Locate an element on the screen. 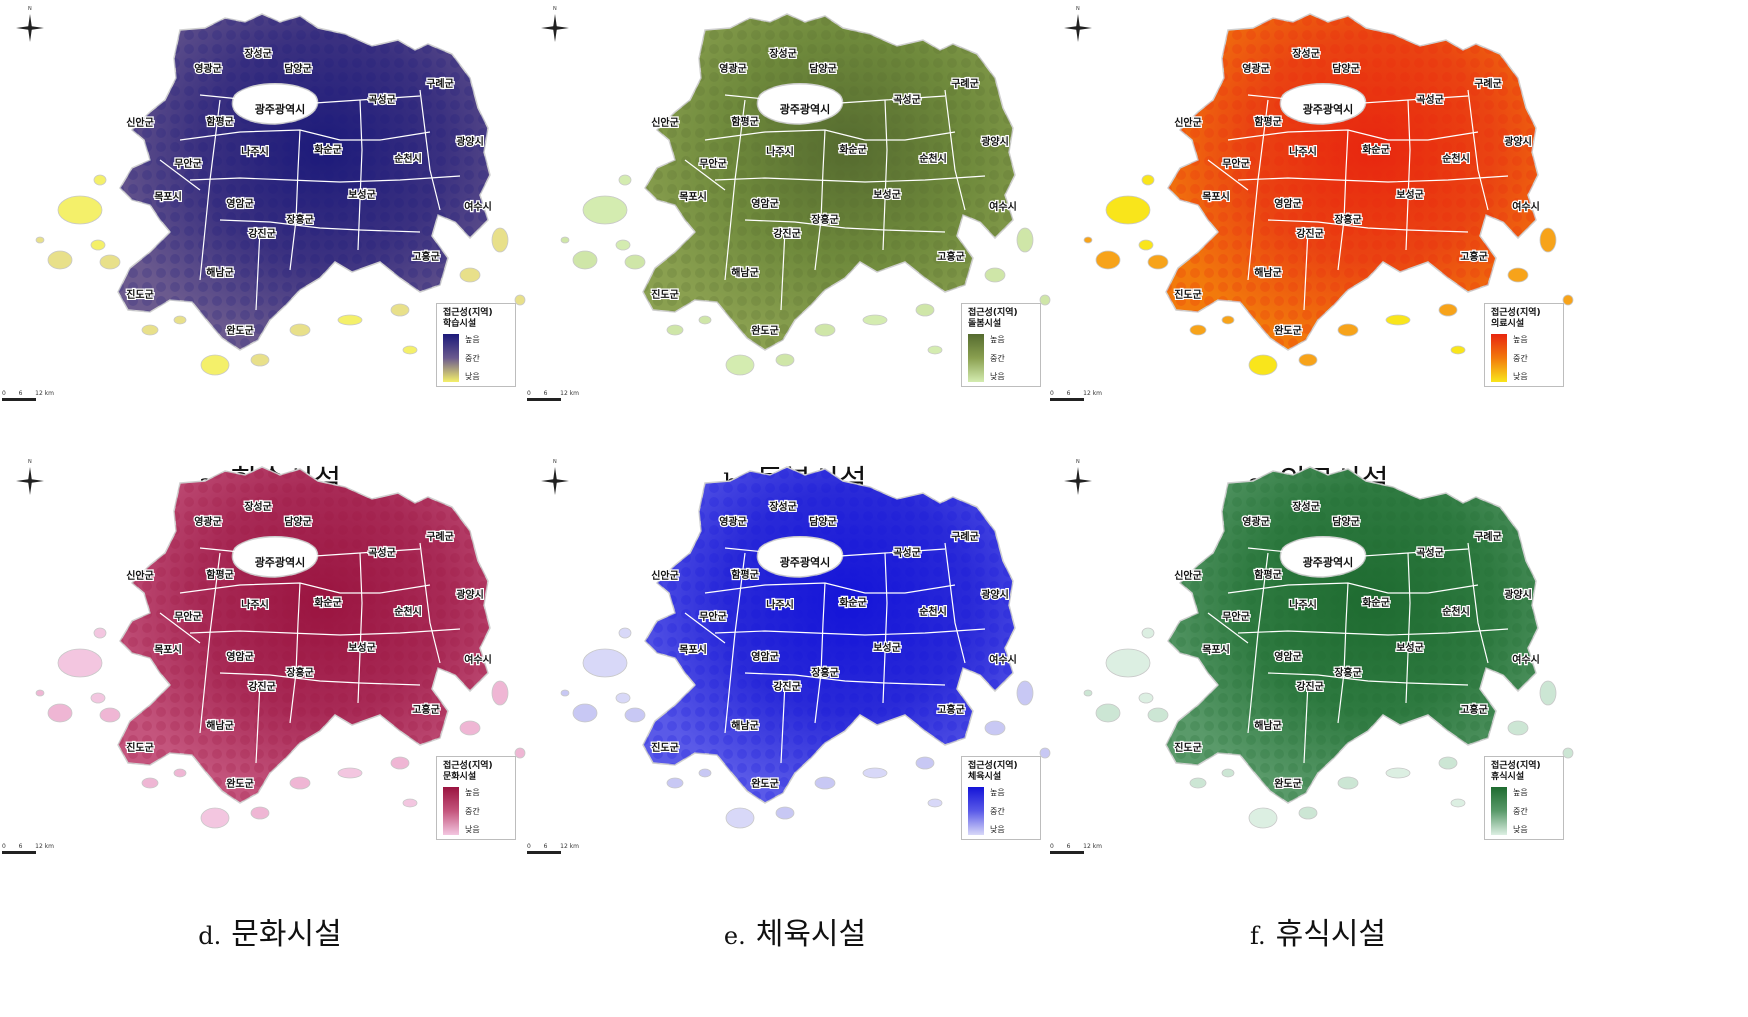 This screenshot has height=1017, width=1748. region-label: 보성군 is located at coordinates (1410, 194).